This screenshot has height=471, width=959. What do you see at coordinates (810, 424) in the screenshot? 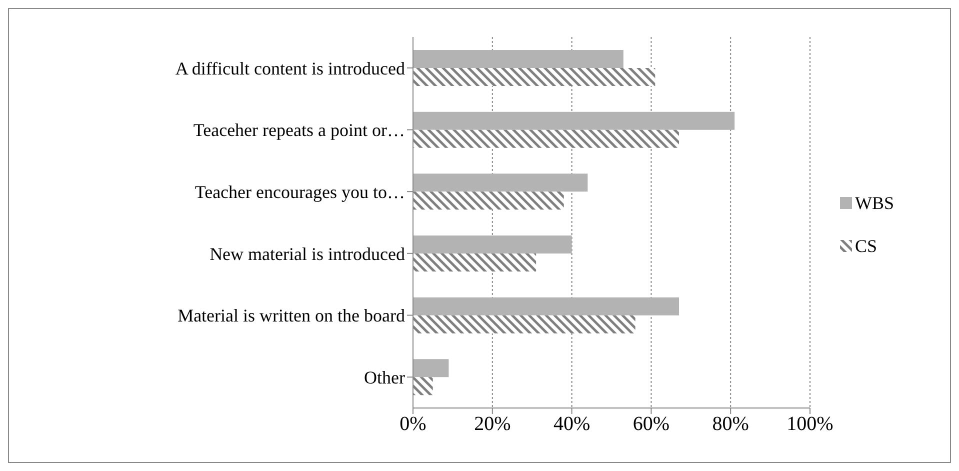
I see `x-tick-label: 100%` at bounding box center [810, 424].